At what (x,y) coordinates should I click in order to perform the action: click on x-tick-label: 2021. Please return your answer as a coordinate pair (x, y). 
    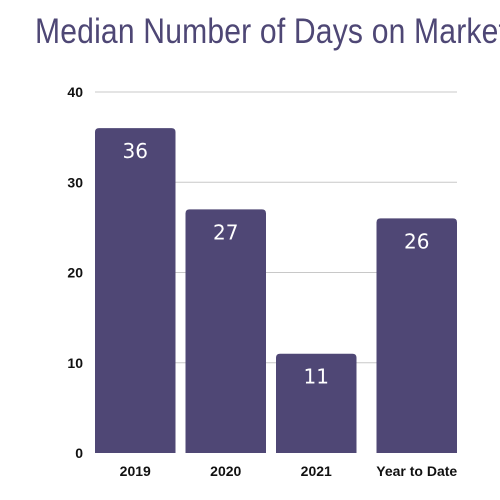
    Looking at the image, I should click on (316, 471).